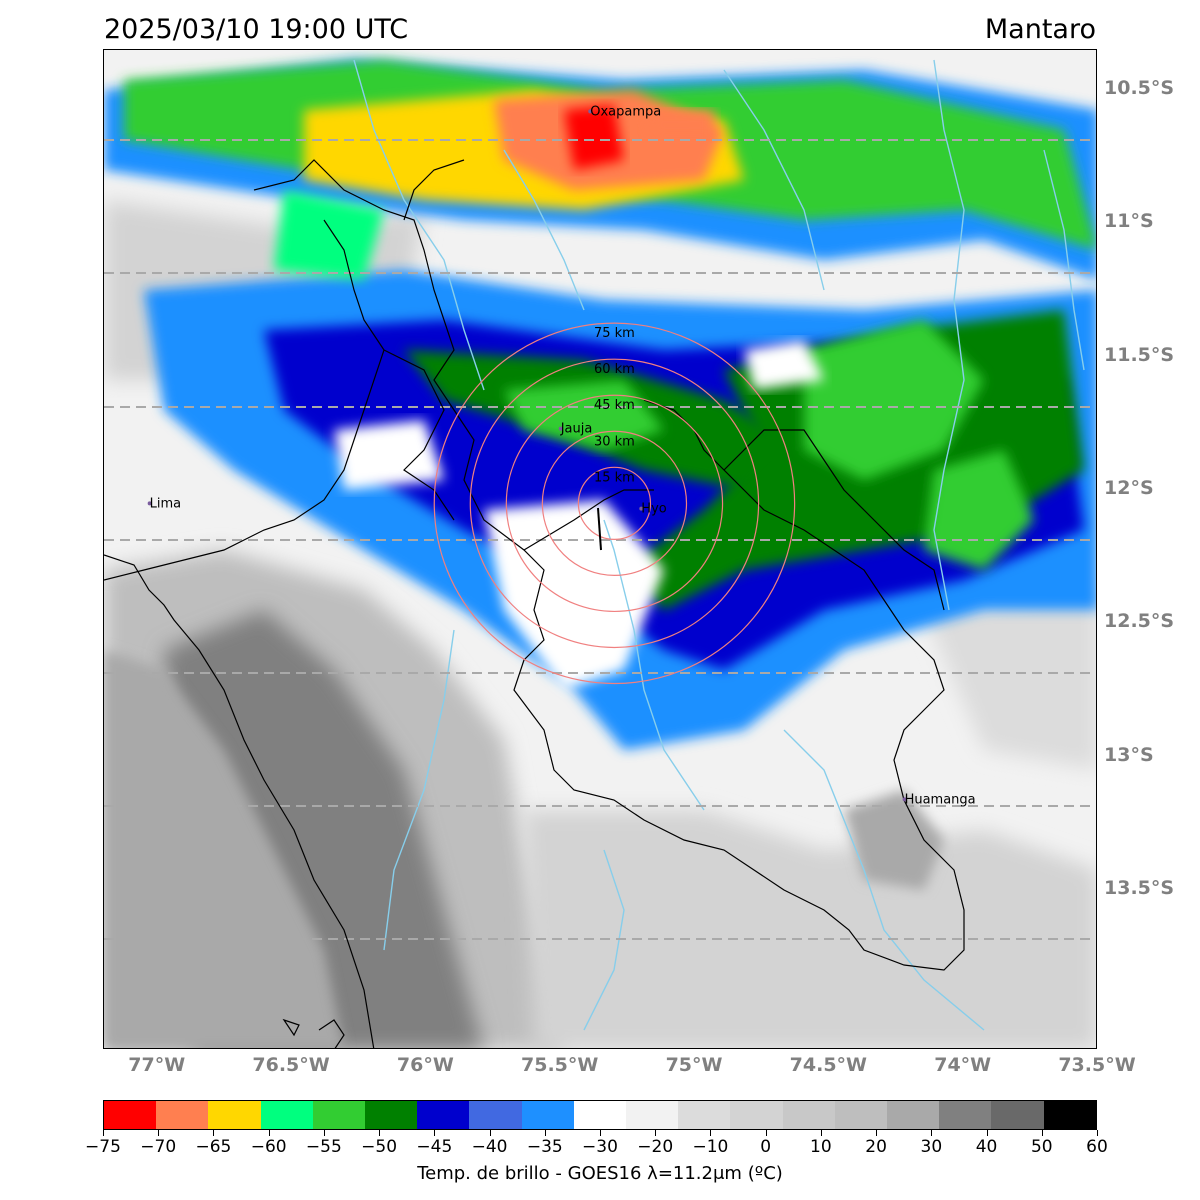 The image size is (1200, 1200). I want to click on colorbar-tick-label: −40, so click(489, 1147).